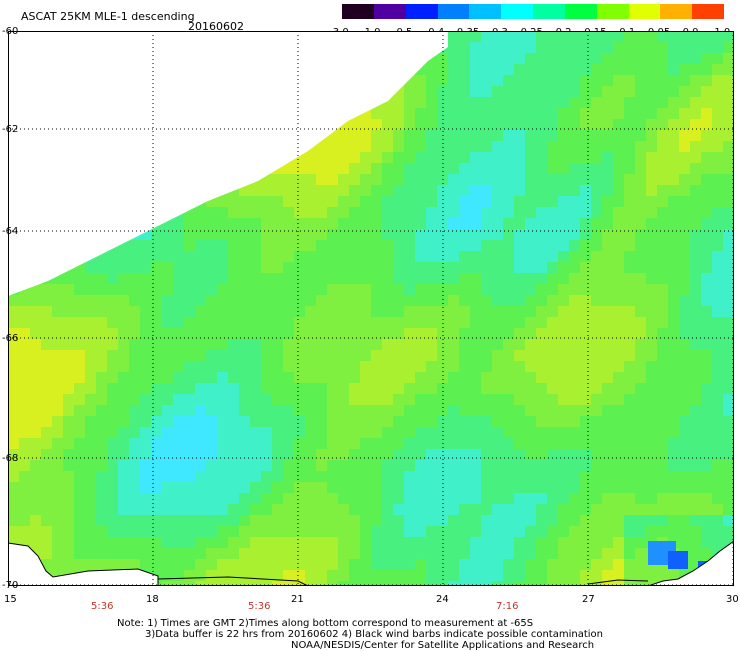  I want to click on lon-label-15: 15, so click(10, 599).